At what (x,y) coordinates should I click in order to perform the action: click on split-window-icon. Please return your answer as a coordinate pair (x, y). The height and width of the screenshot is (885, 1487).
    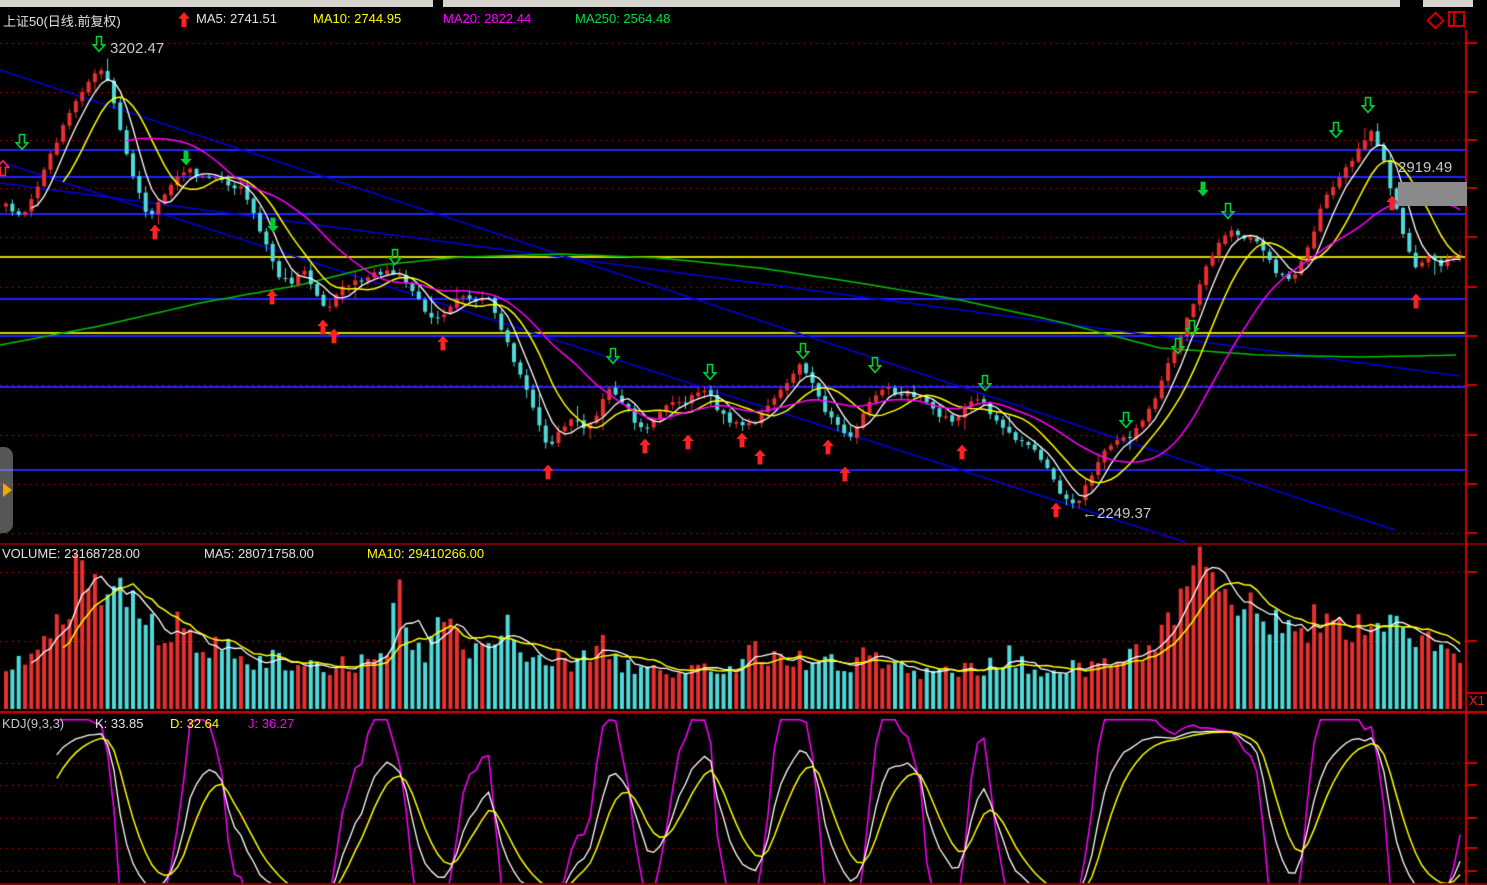
    Looking at the image, I should click on (1456, 19).